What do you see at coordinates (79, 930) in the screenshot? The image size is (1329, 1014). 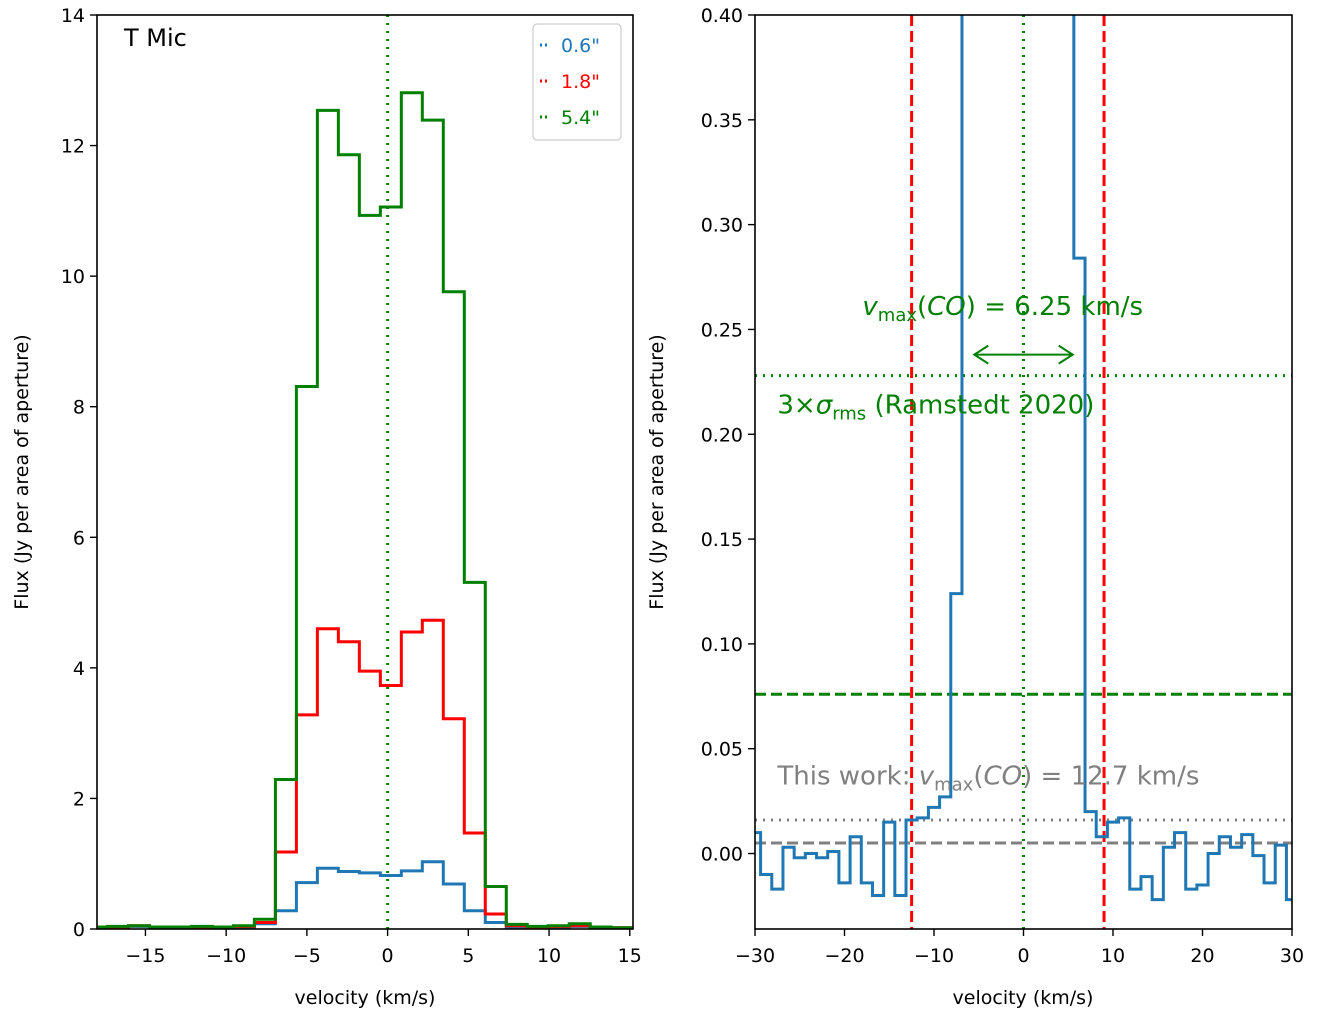 I see `y-tick-label: 0` at bounding box center [79, 930].